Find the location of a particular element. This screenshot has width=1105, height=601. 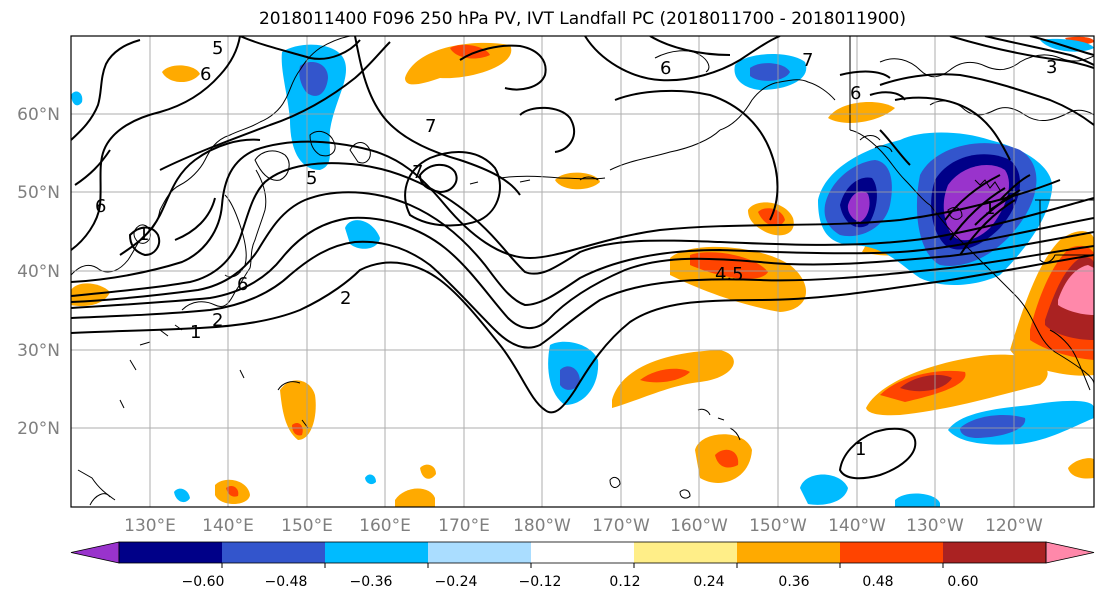

lon-label: 150°E is located at coordinates (307, 526).